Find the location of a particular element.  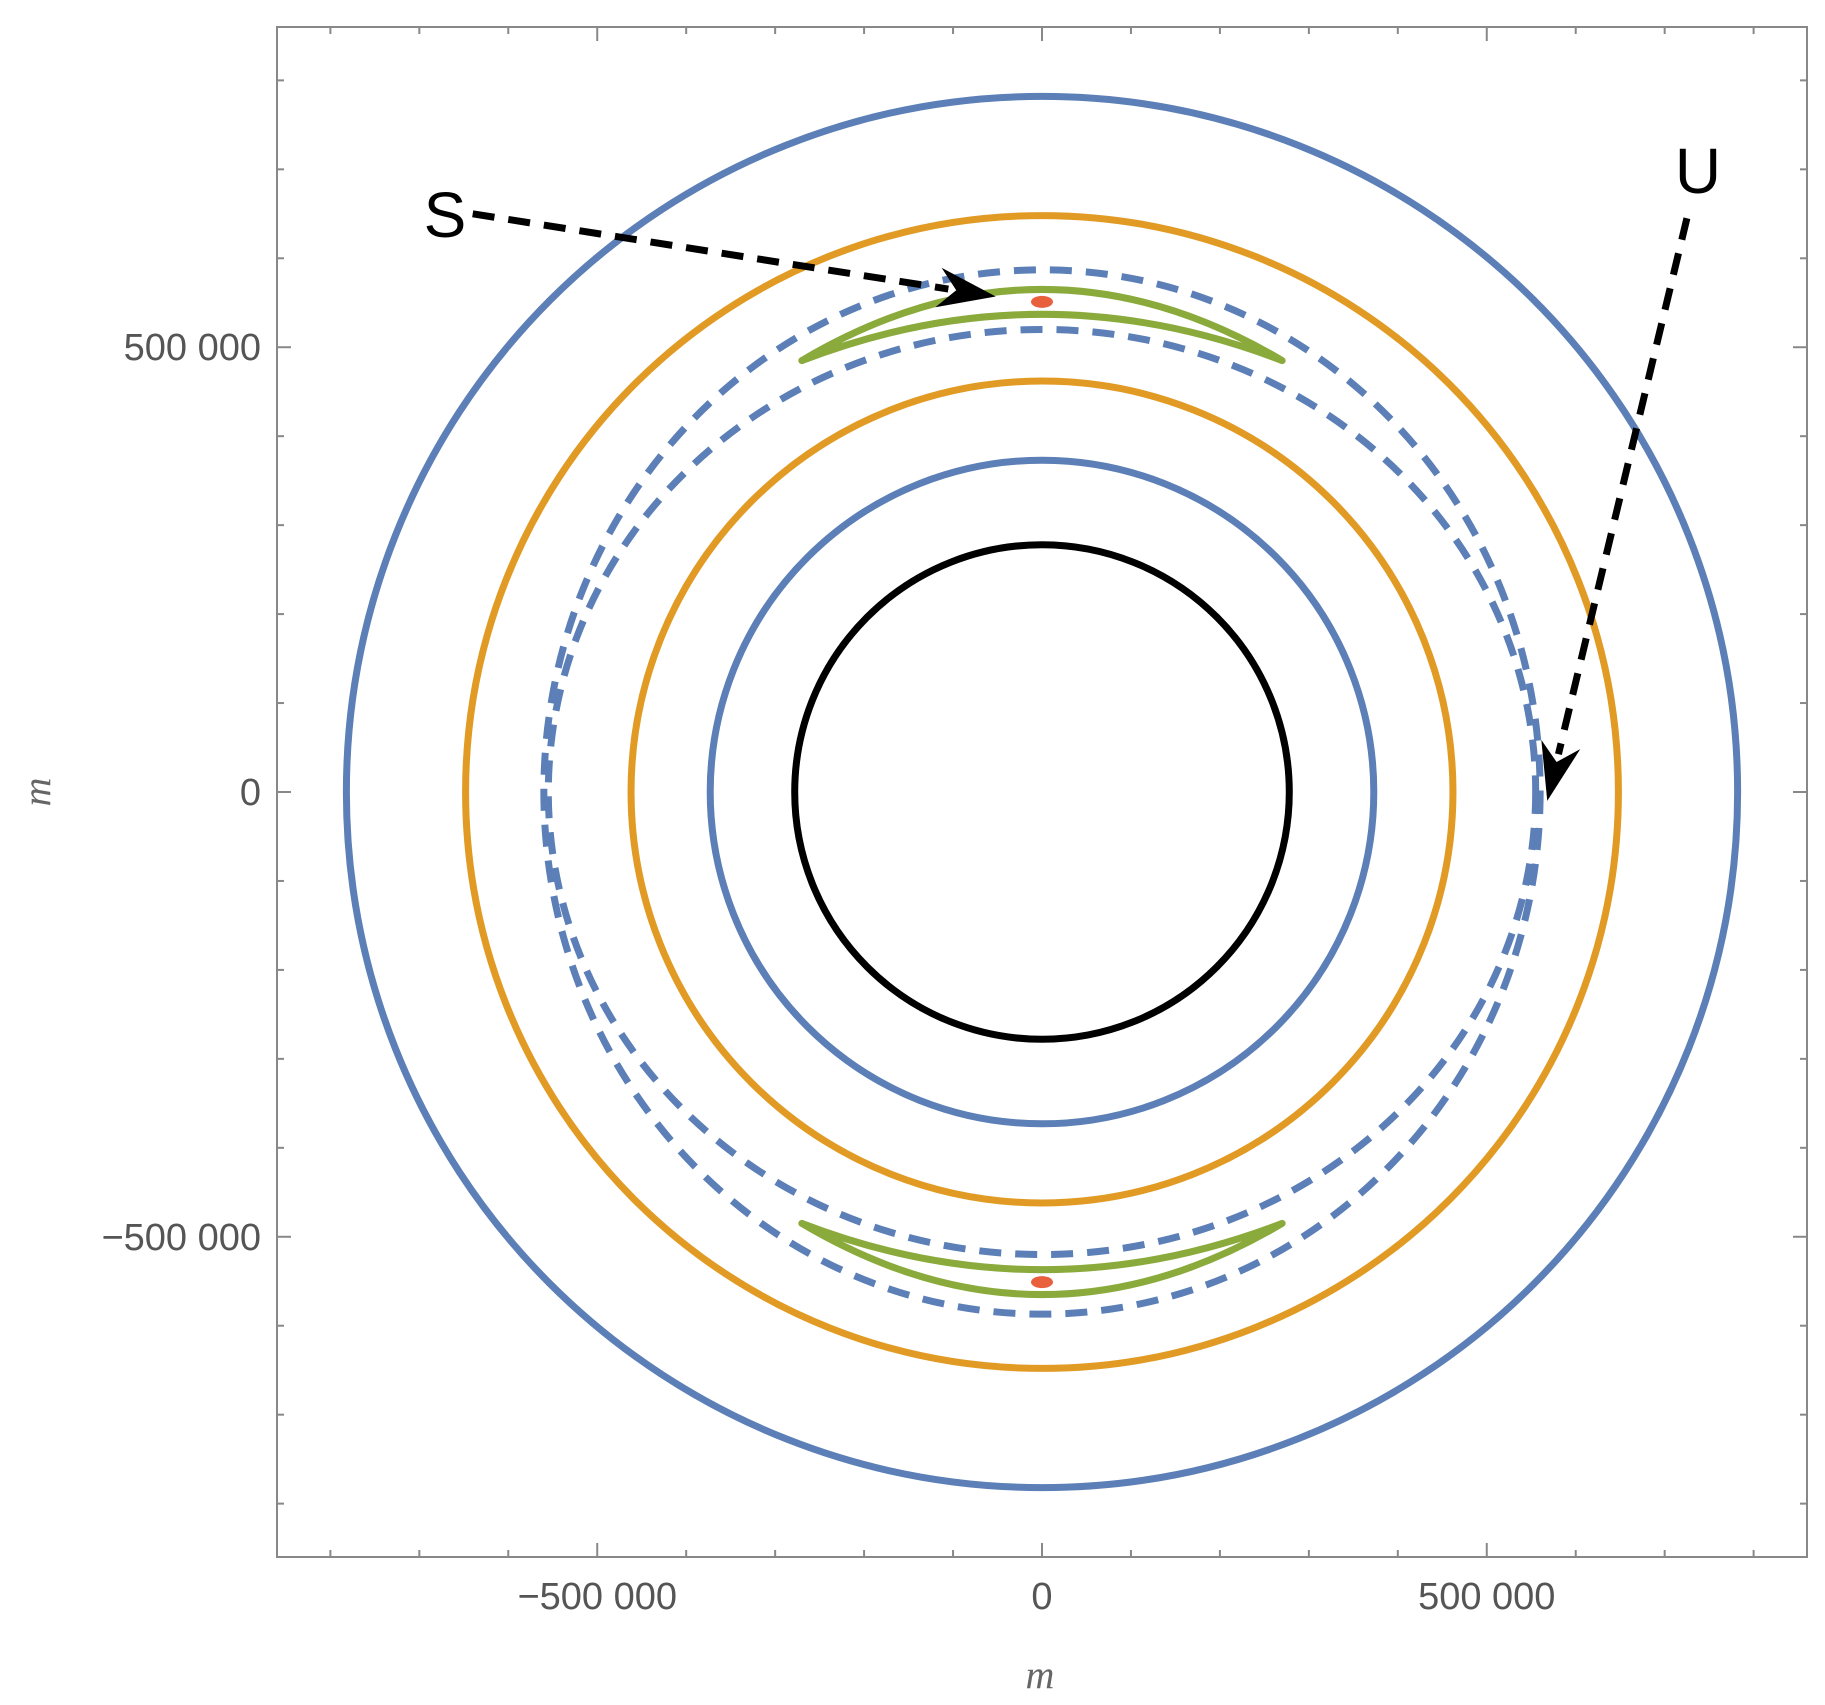

x-tick-label: 0 is located at coordinates (1041, 1597).